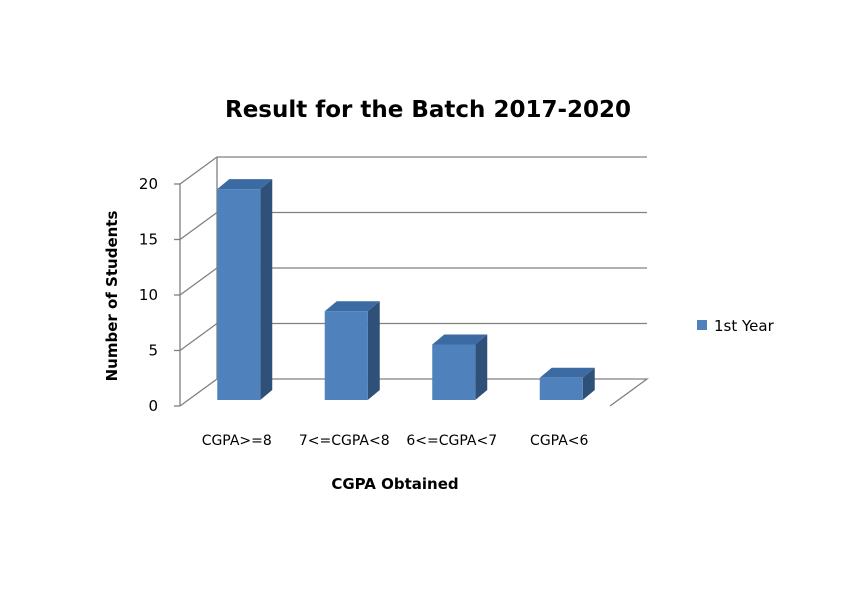 The height and width of the screenshot is (597, 860). I want to click on y-tick-label: 15, so click(148, 240).